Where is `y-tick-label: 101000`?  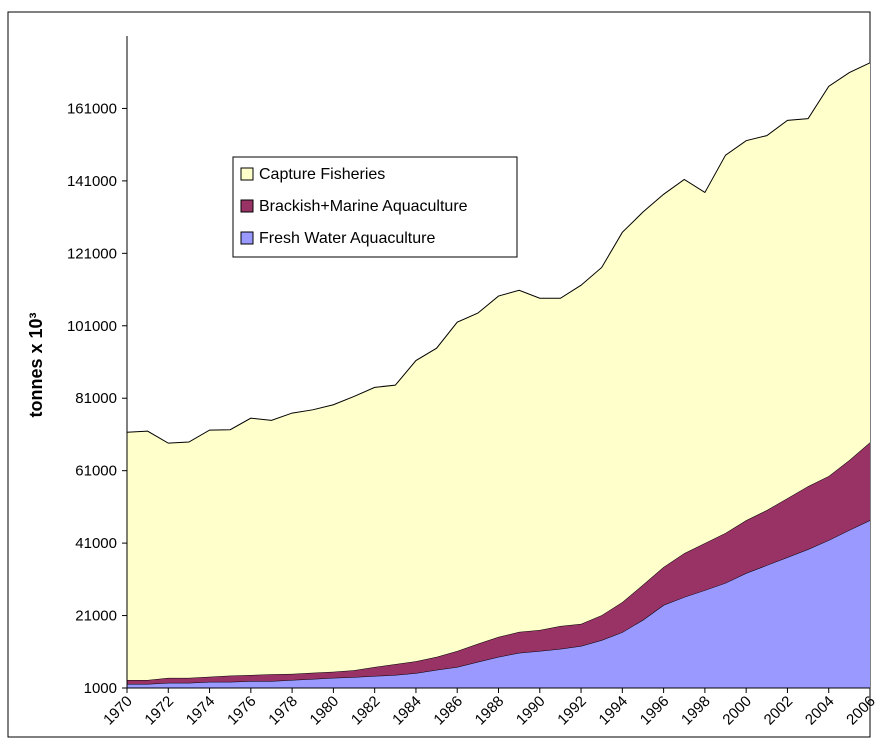 y-tick-label: 101000 is located at coordinates (92, 326).